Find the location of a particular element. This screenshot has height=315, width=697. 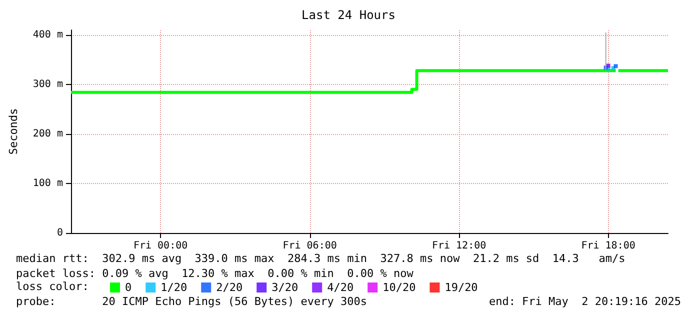

x-tick-label: Fri 00:00 is located at coordinates (160, 246).